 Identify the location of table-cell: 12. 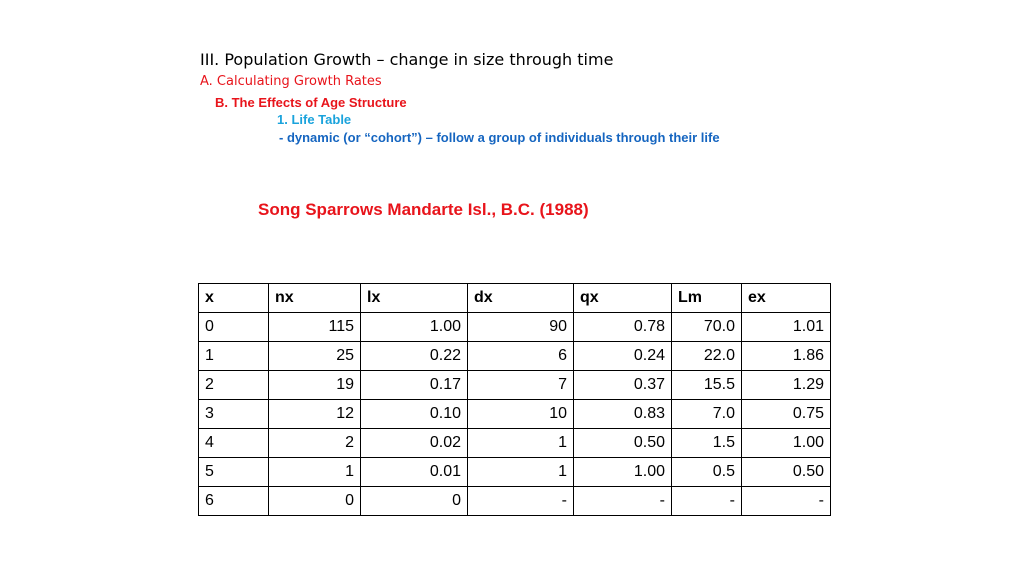
(314, 414).